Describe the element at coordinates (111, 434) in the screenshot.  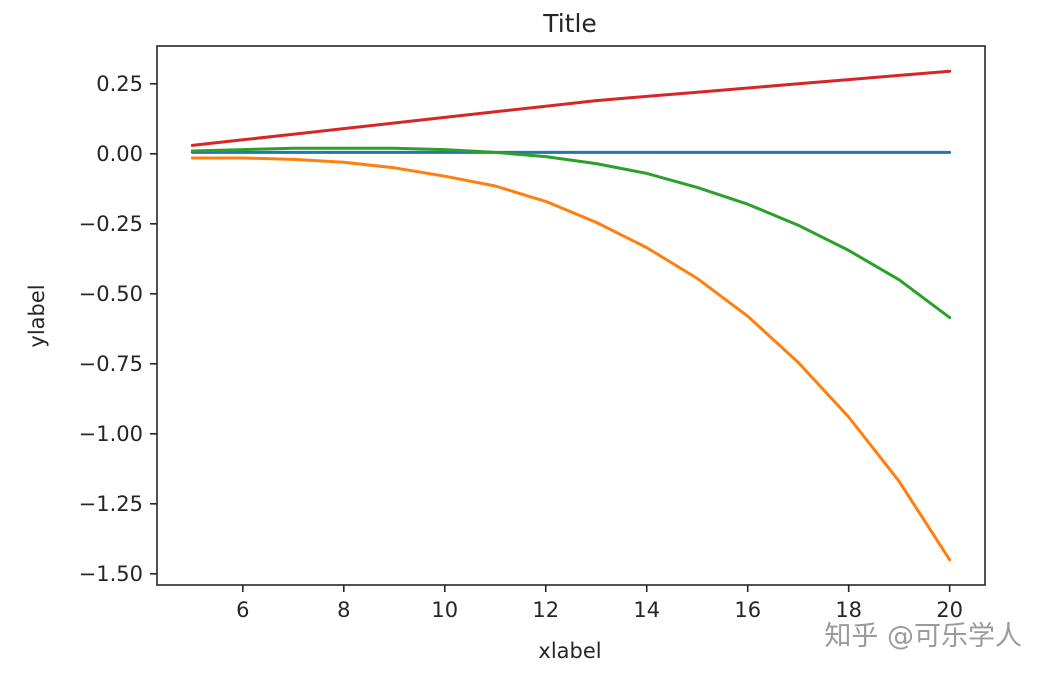
I see `y-tick-label: −1.00` at that location.